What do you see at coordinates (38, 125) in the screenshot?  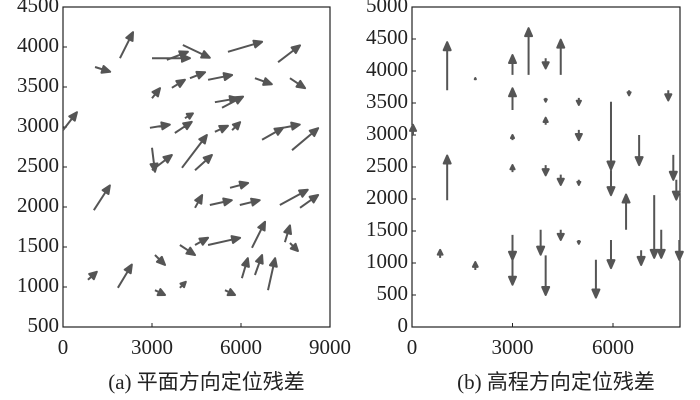 I see `y-tick-label: 3000` at bounding box center [38, 125].